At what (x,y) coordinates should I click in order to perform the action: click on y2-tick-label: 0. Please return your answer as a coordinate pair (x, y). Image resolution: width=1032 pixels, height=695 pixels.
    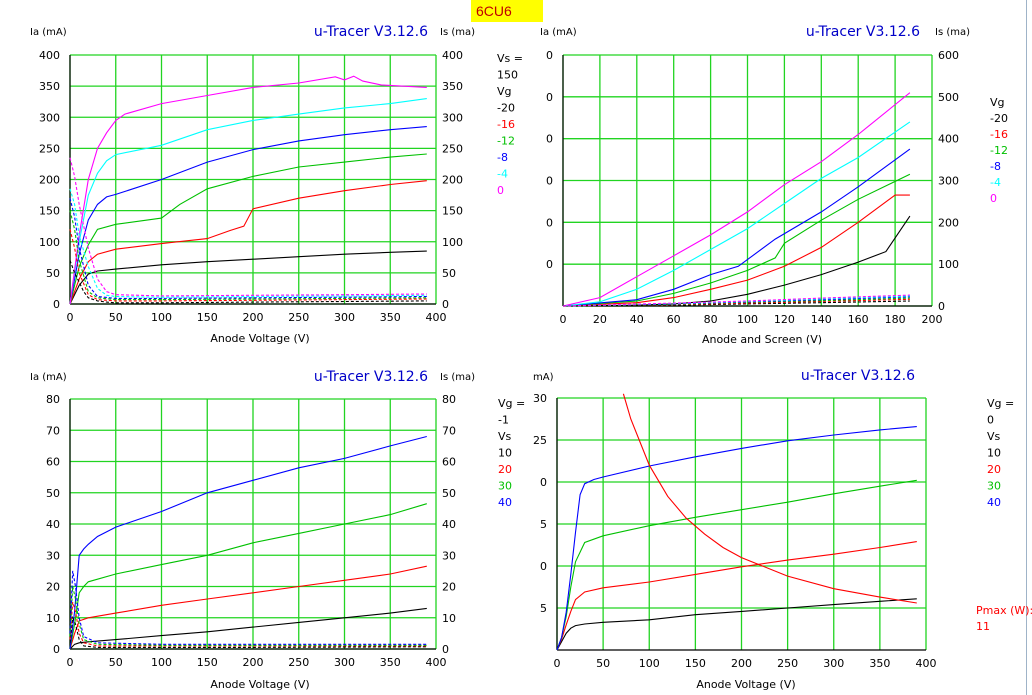
    Looking at the image, I should click on (941, 306).